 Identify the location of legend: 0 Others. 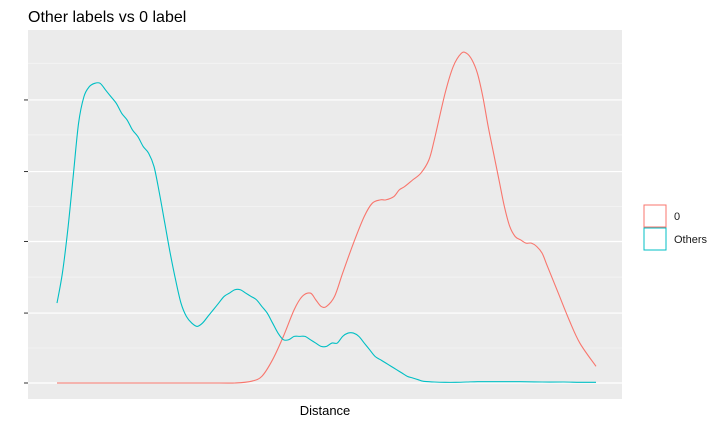
(675, 227).